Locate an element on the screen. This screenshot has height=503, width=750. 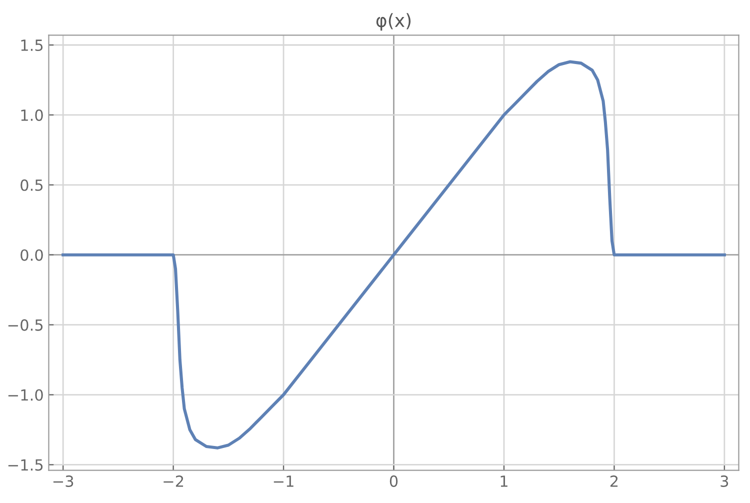
y-tick-label: 1.5 is located at coordinates (32, 46).